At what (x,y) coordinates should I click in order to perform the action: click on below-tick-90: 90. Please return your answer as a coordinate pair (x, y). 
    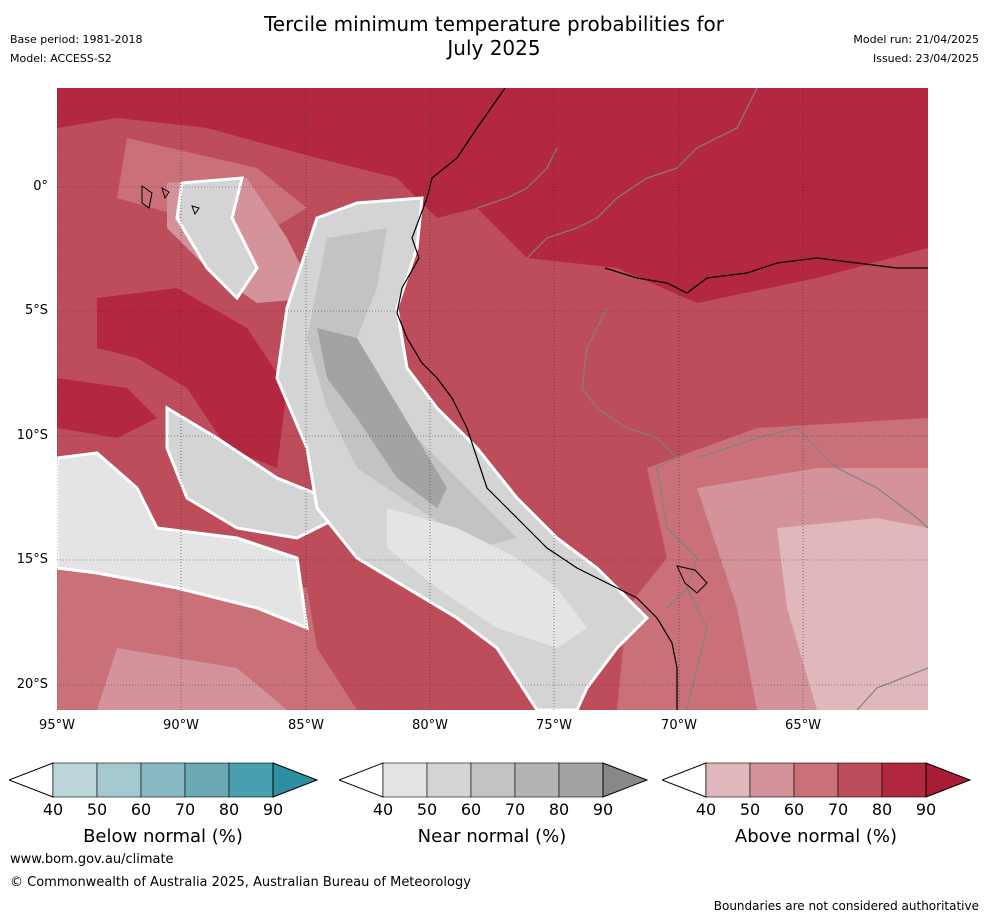
    Looking at the image, I should click on (273, 809).